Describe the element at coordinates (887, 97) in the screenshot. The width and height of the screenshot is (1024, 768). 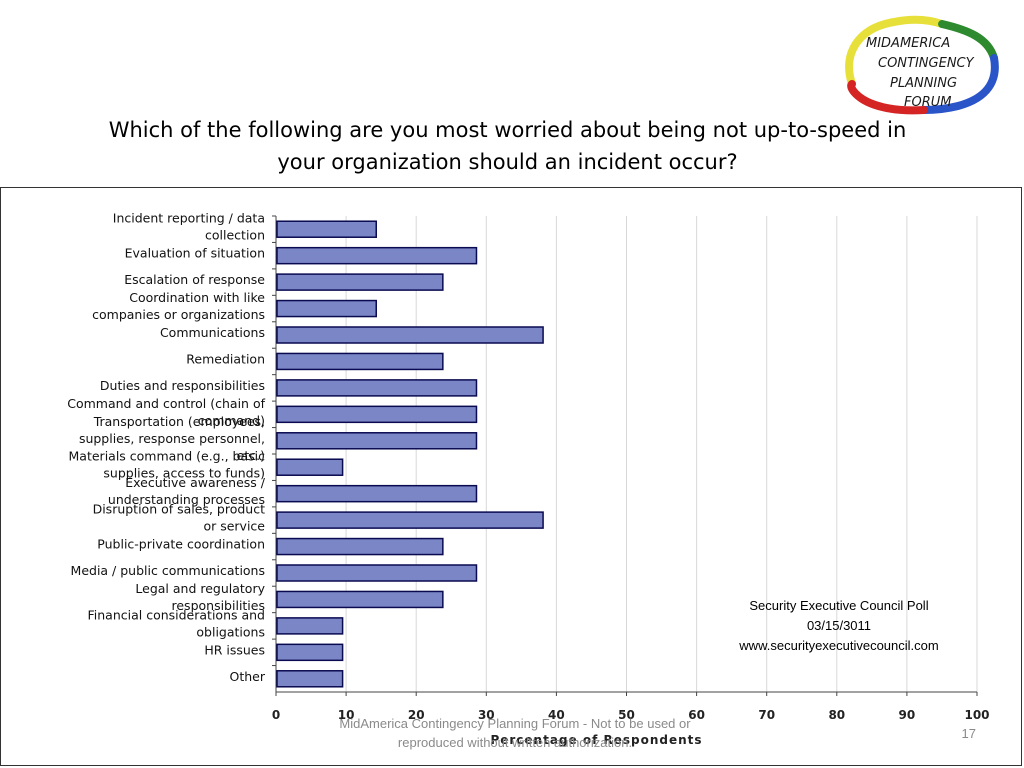
I see `logo-ring-red` at that location.